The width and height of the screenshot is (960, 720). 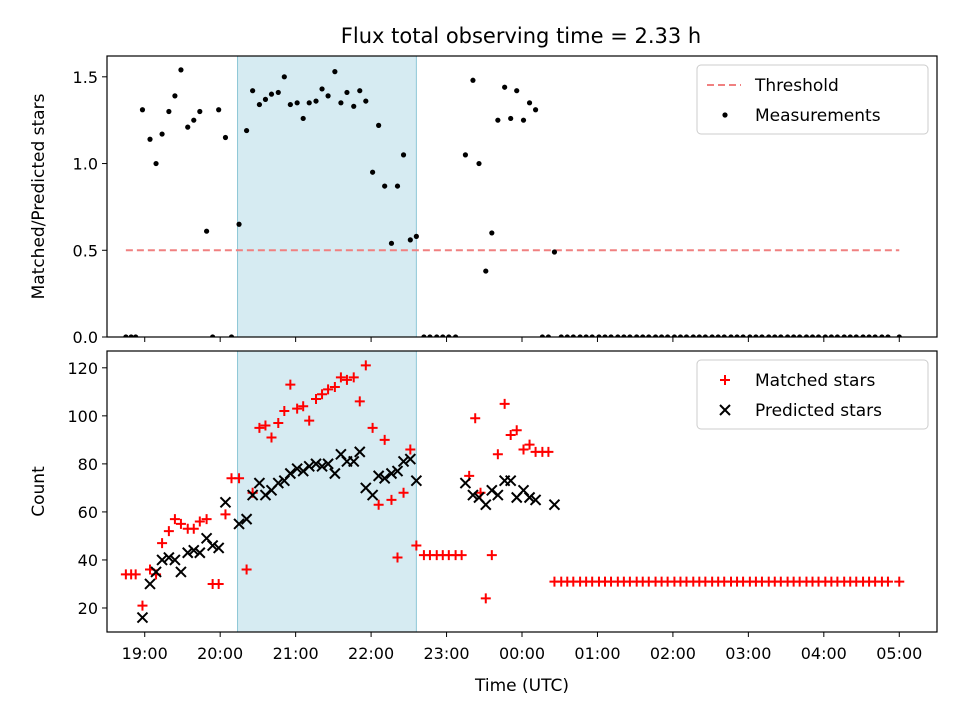 I want to click on x-tick-label: 04:00, so click(x=824, y=653).